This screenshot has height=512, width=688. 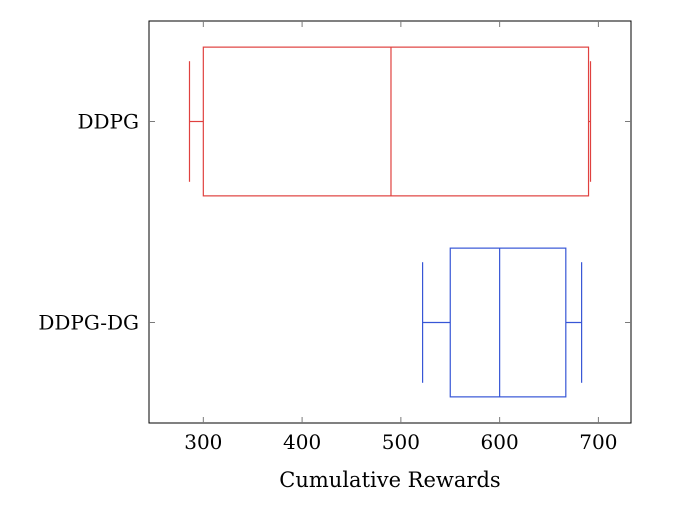 What do you see at coordinates (108, 122) in the screenshot?
I see `y-category-label: DDPG` at bounding box center [108, 122].